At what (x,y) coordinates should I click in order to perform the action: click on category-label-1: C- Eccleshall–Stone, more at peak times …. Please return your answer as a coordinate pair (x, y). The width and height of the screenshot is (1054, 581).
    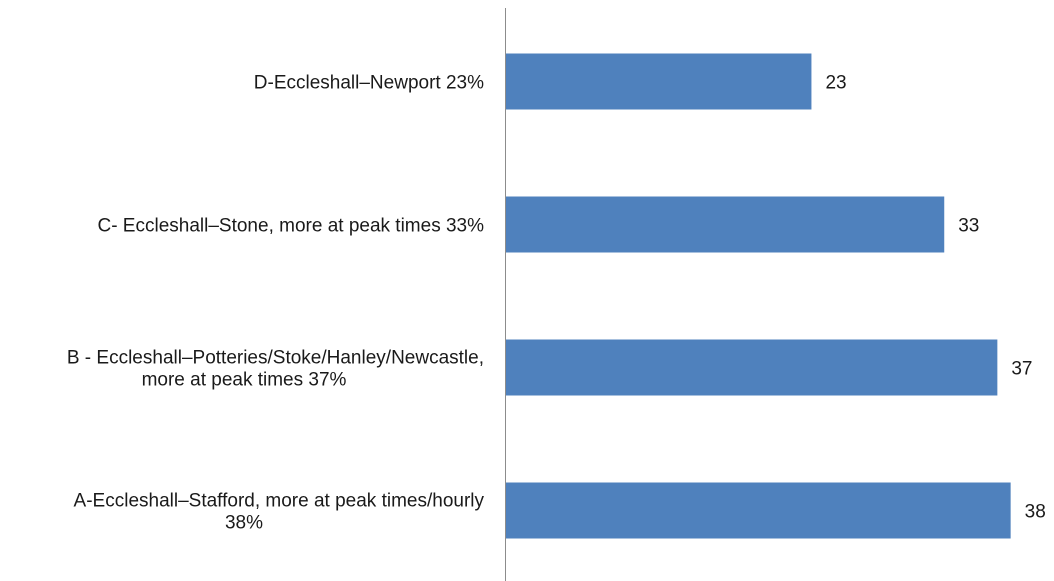
    Looking at the image, I should click on (290, 226).